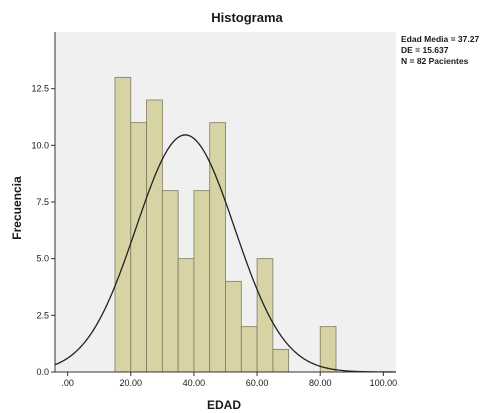  I want to click on y-axis-label: Frecuencia, so click(17, 208).